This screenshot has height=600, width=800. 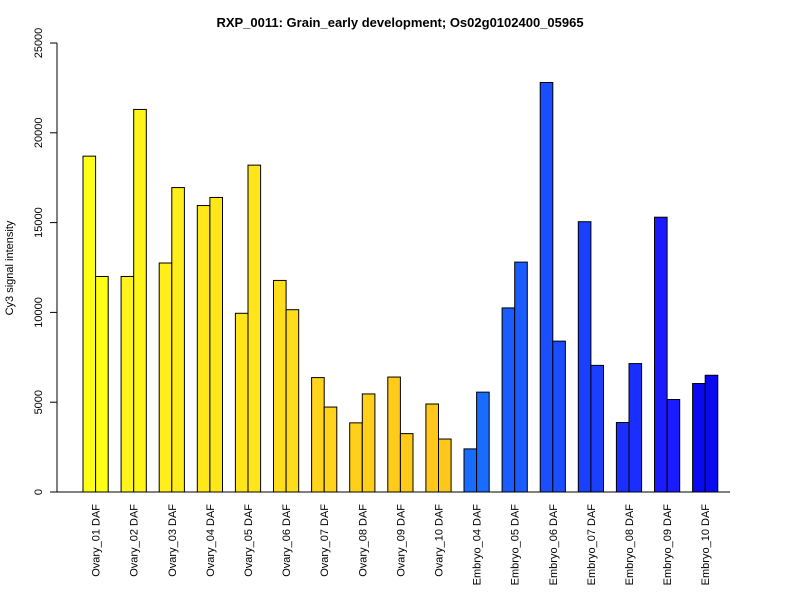 What do you see at coordinates (249, 540) in the screenshot?
I see `x-tick-label: Ovary_05 DAF` at bounding box center [249, 540].